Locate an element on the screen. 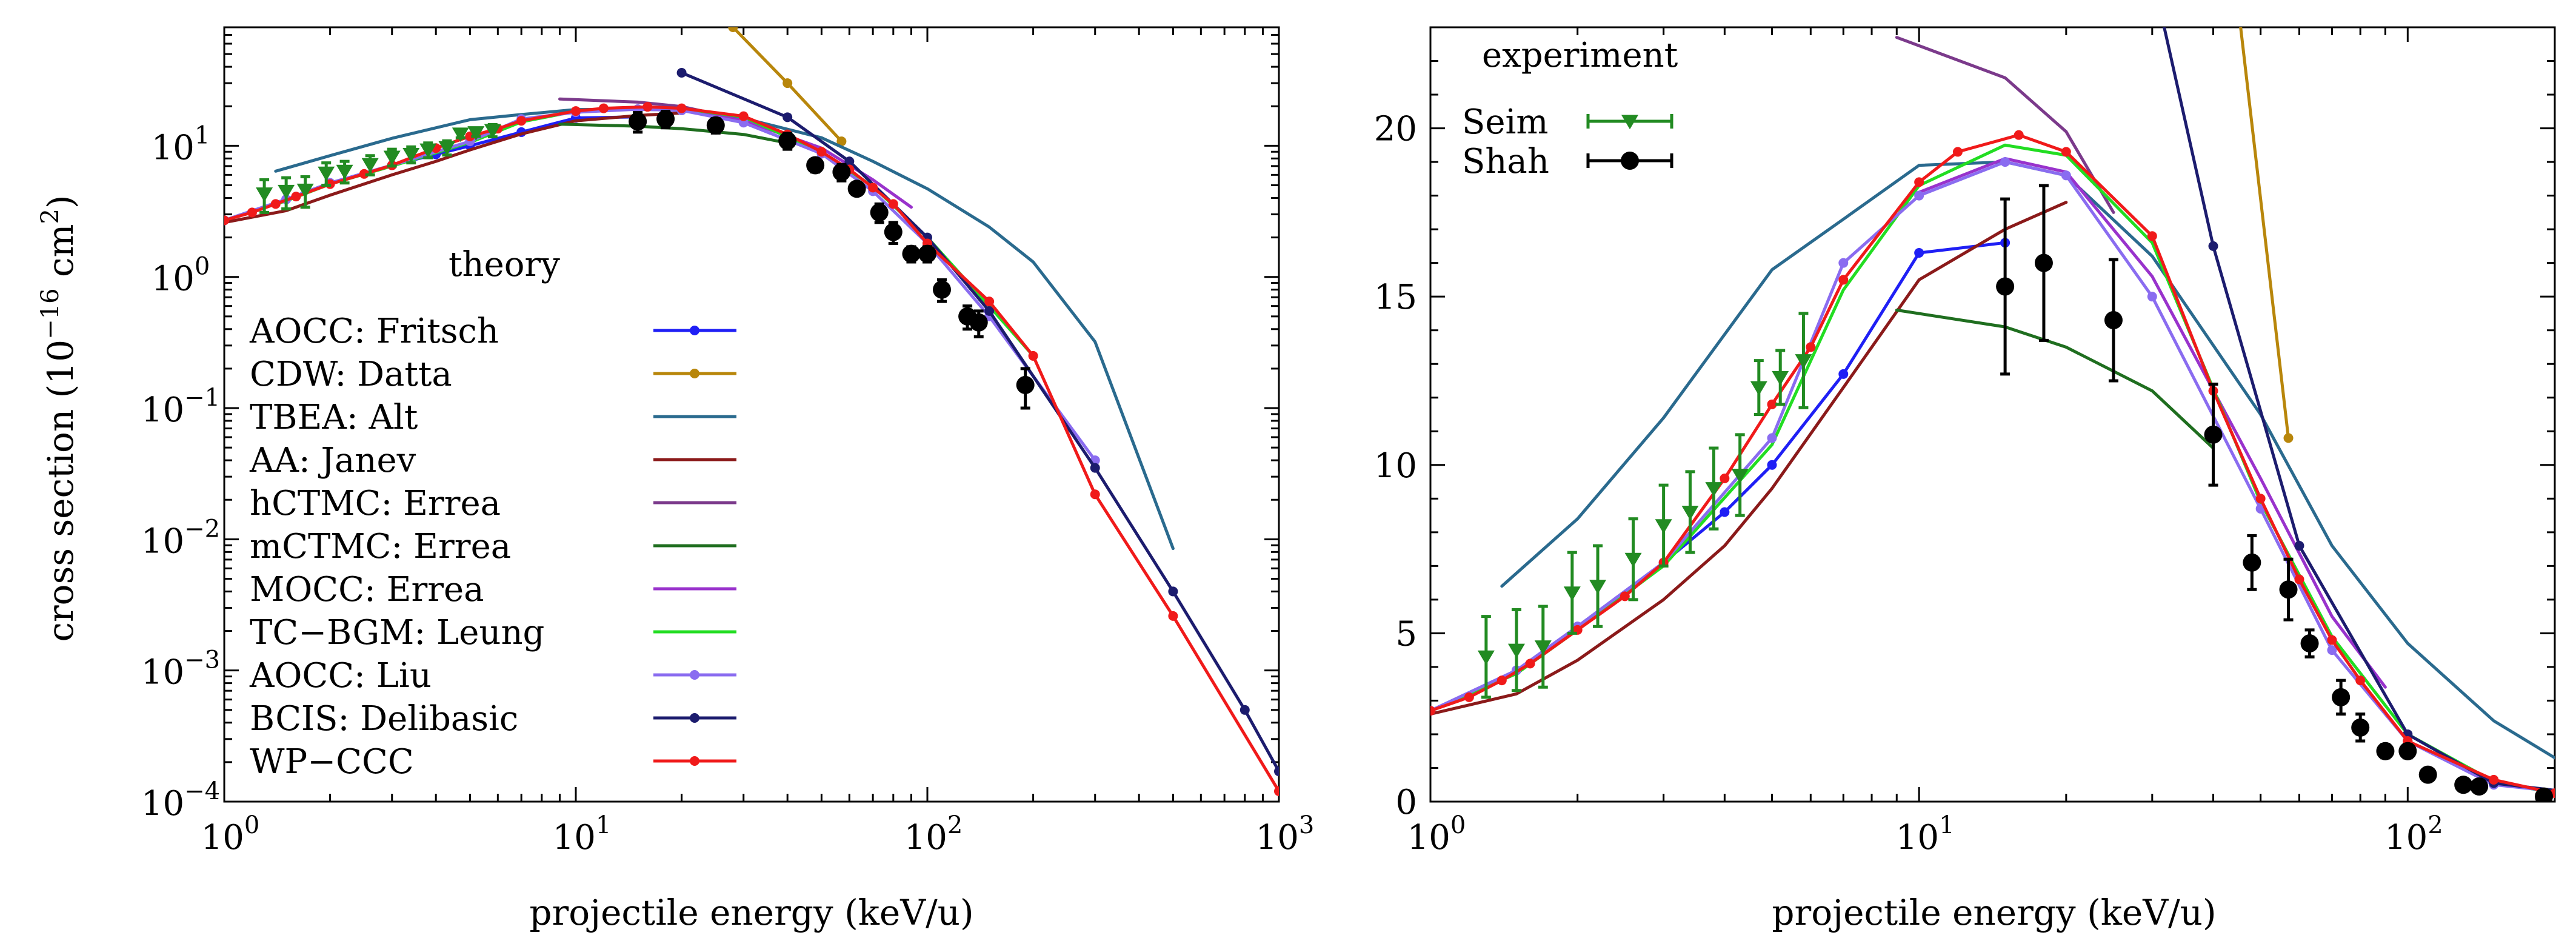  theory-legend-title: theory is located at coordinates (504, 264).